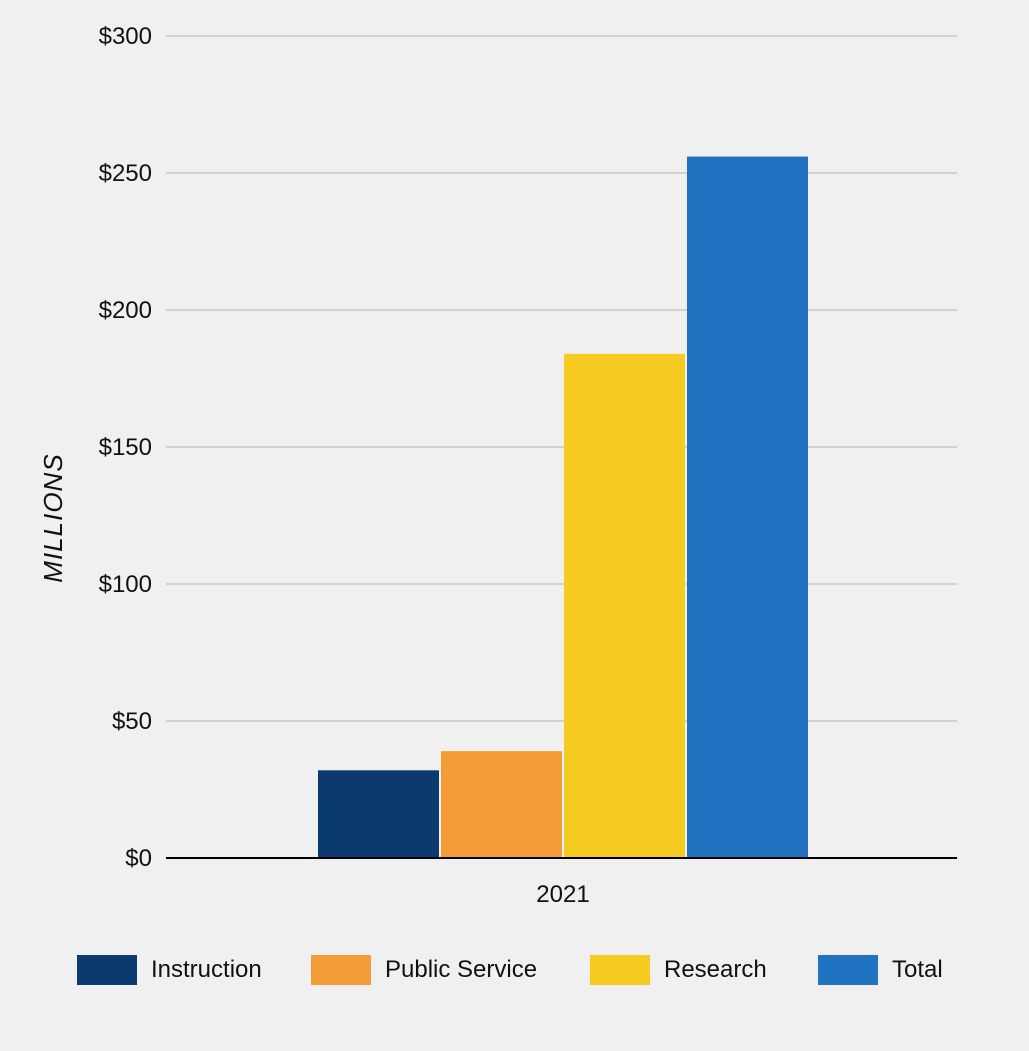  What do you see at coordinates (132, 721) in the screenshot?
I see `y-tick-label: $50` at bounding box center [132, 721].